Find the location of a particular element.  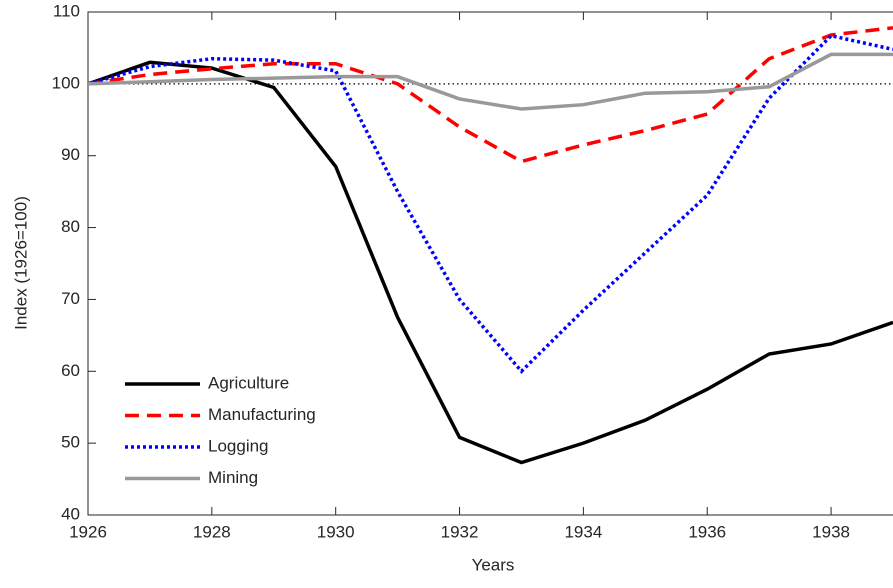

x-tick-label: 1932 is located at coordinates (460, 531).